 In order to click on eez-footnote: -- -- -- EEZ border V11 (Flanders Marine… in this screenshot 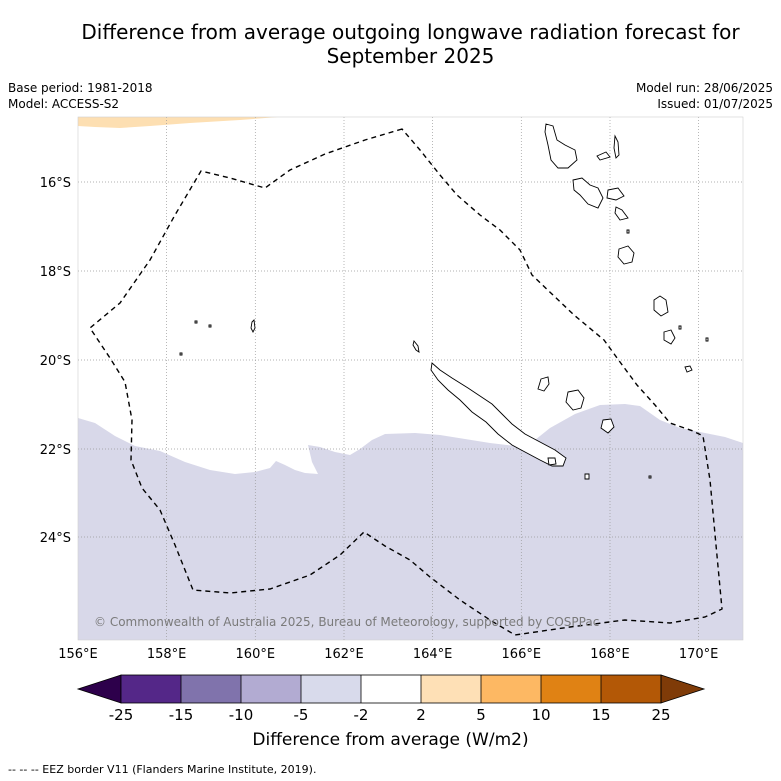, I will do `click(162, 769)`.